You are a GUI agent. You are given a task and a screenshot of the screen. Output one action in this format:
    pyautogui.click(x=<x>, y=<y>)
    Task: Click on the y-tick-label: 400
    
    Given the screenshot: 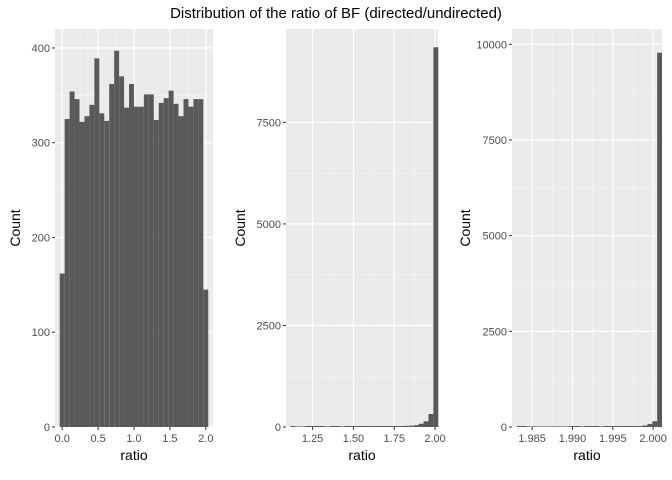 What is the action you would take?
    pyautogui.click(x=41, y=49)
    